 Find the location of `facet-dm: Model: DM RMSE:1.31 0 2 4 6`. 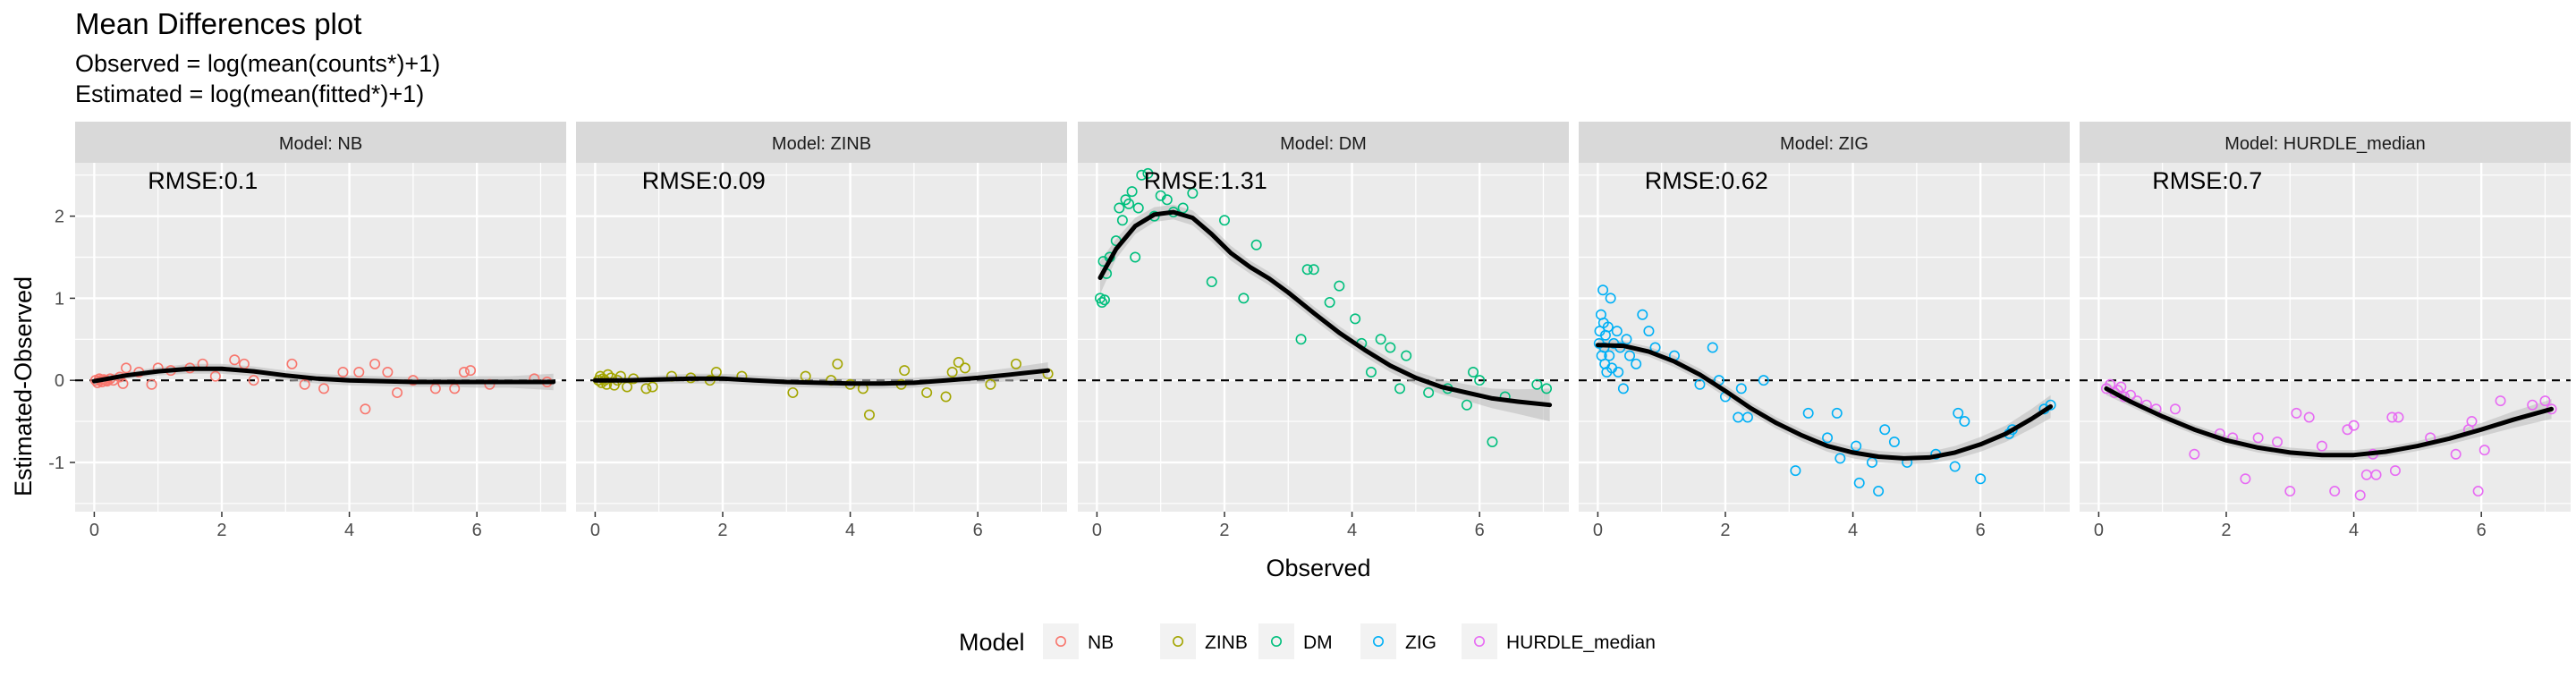

facet-dm: Model: DM RMSE:1.31 0 2 4 6 is located at coordinates (1323, 331).